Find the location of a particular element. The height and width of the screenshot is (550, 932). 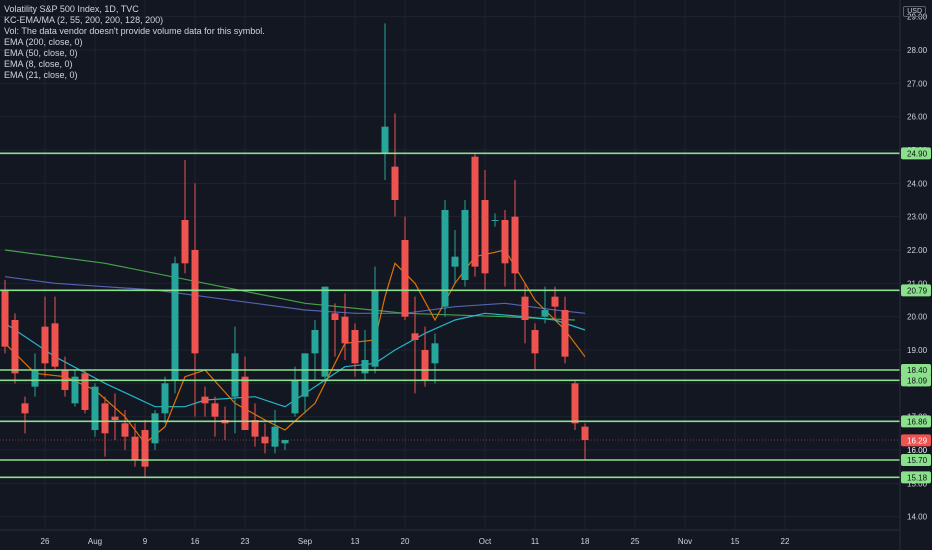

y-tick-label: 22.00 is located at coordinates (917, 250).